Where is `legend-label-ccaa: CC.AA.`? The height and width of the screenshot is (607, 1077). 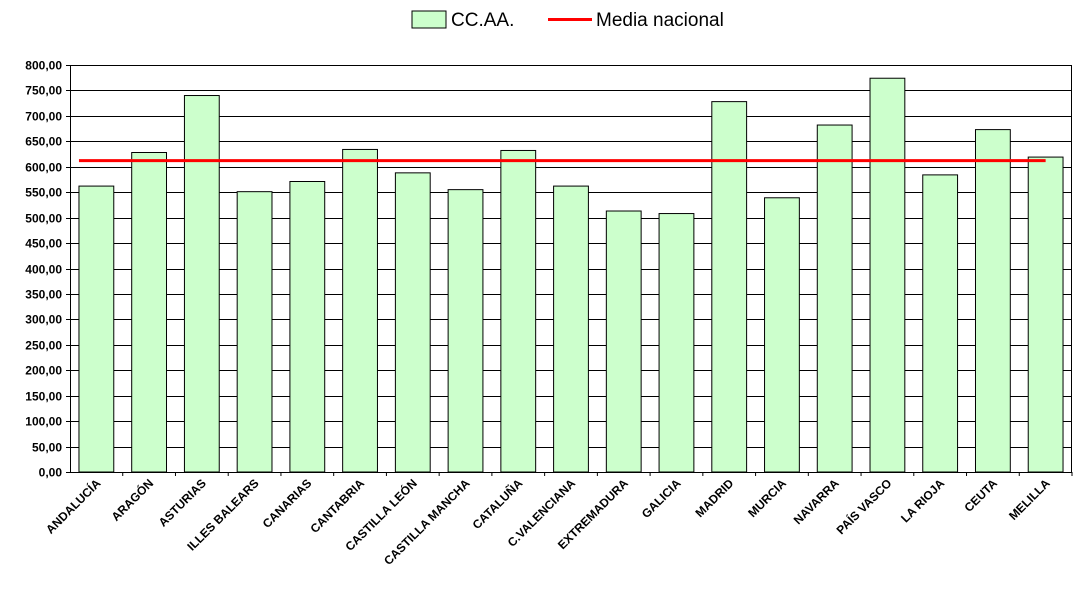
legend-label-ccaa: CC.AA. is located at coordinates (482, 20).